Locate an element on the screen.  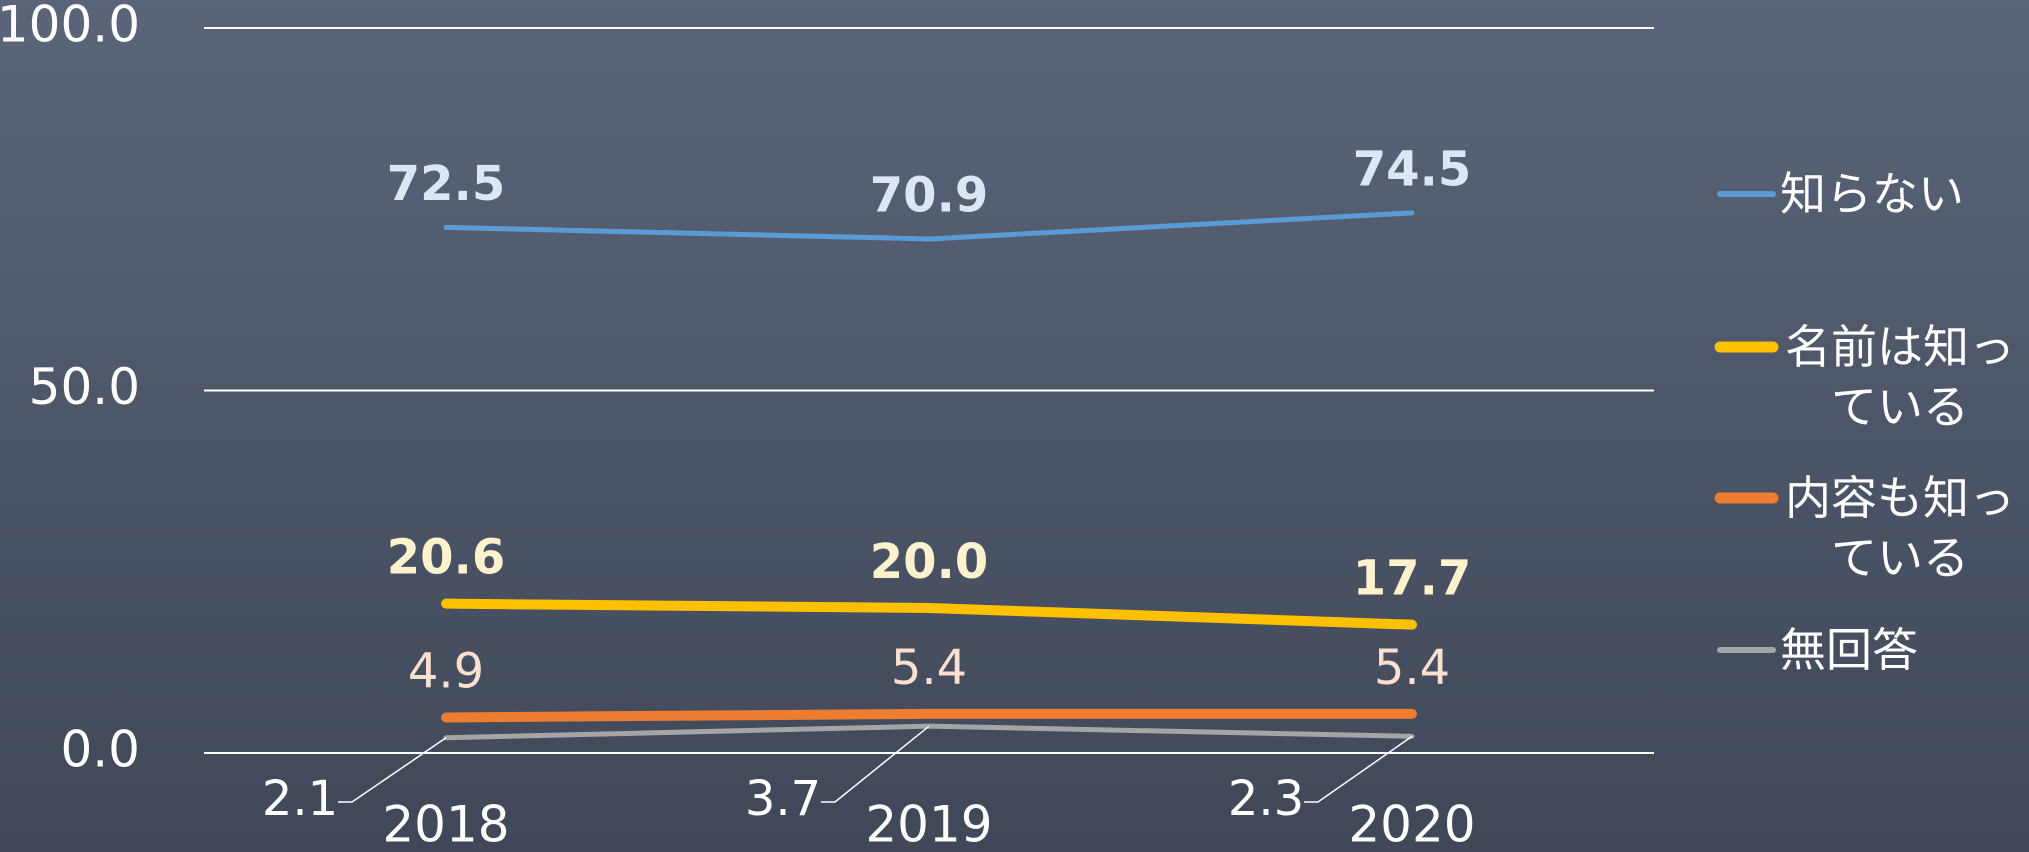
x-tick-label: 2018 is located at coordinates (445, 824).